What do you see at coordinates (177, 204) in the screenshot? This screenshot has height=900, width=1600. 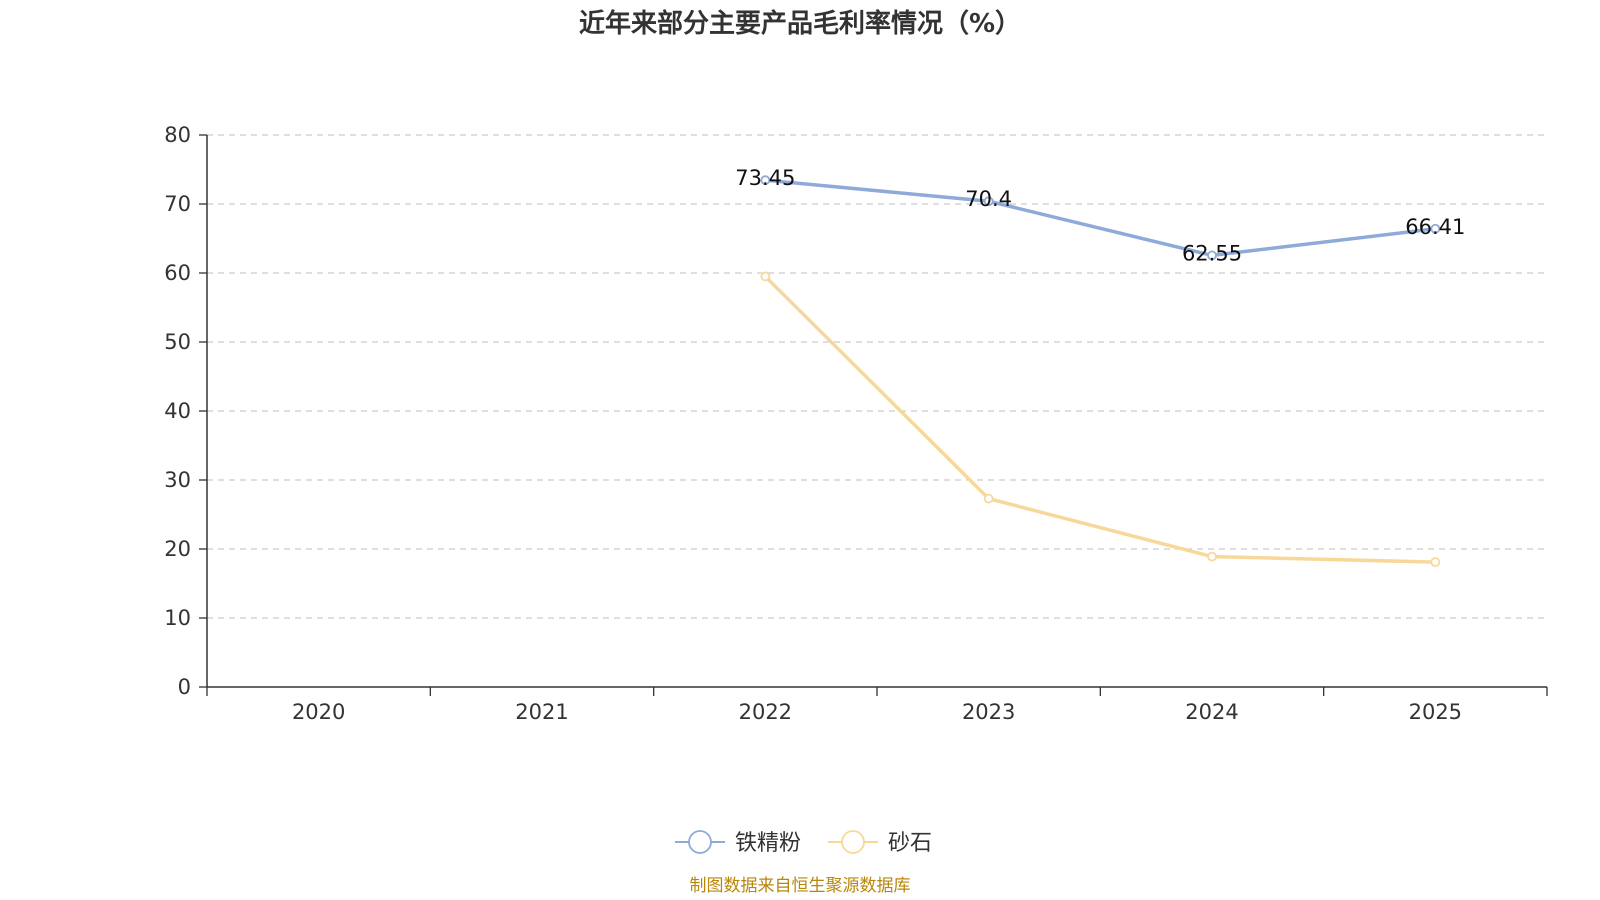 I see `y-tick-label: 70` at bounding box center [177, 204].